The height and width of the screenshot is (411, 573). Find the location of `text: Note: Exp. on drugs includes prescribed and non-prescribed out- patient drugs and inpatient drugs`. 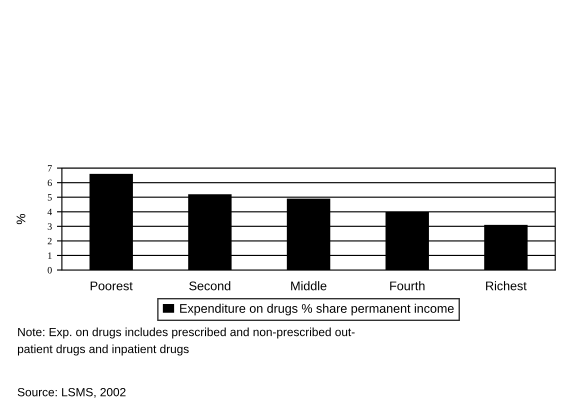

text: Note: Exp. on drugs includes prescribed and non-prescribed out- patient drugs and inpatient drugs is located at coordinates (186, 342).